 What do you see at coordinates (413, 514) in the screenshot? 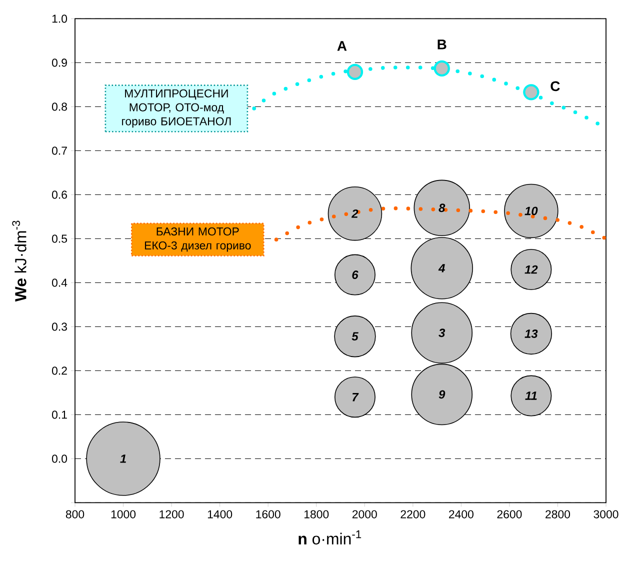
I see `x-tick-label: 2200` at bounding box center [413, 514].